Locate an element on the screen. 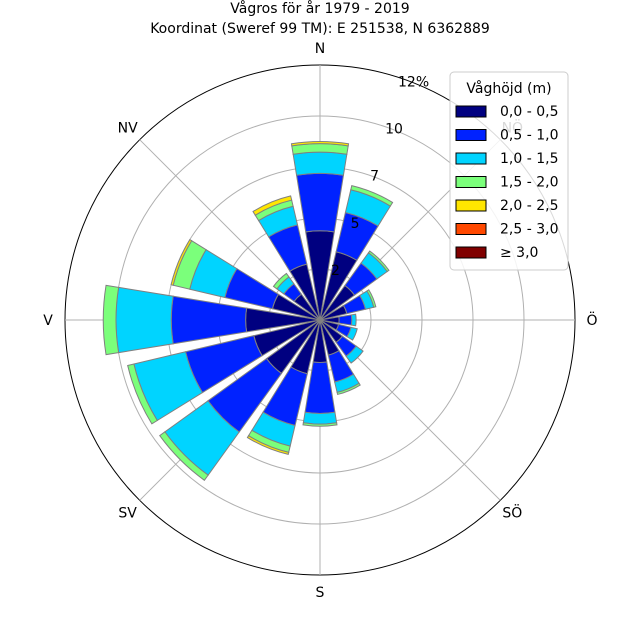  legend-label: 2,5 - 3,0 is located at coordinates (529, 230).